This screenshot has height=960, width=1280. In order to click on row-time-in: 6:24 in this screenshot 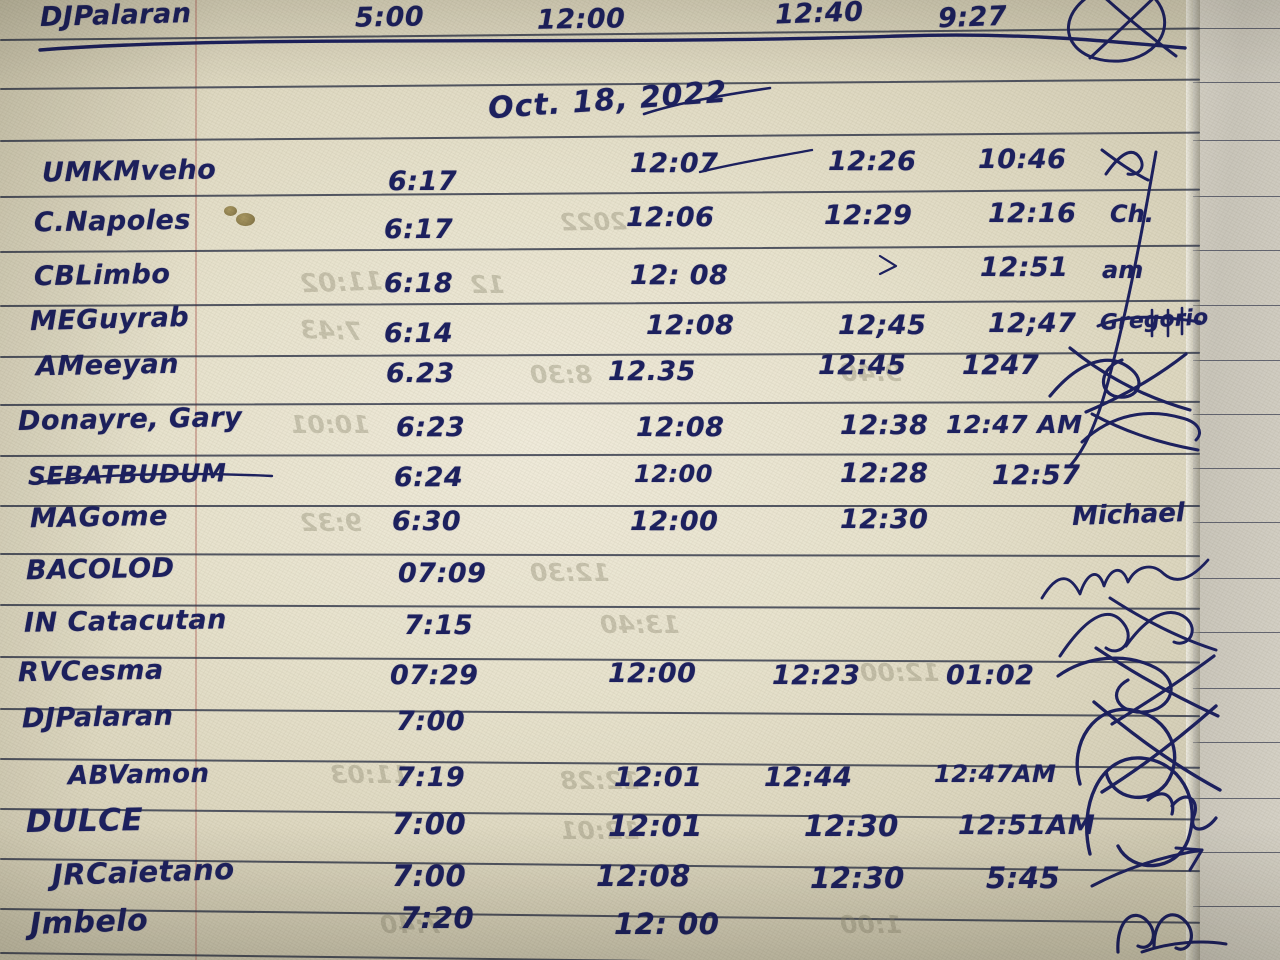, I will do `click(428, 477)`.